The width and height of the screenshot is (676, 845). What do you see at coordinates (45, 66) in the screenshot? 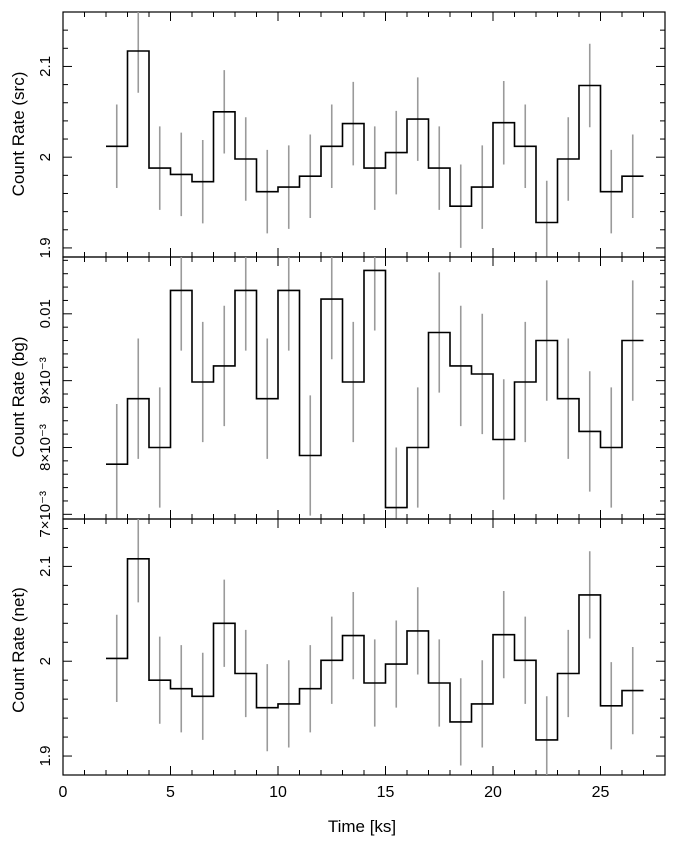
I see `ytick-label-src-2: 2.1` at bounding box center [45, 66].